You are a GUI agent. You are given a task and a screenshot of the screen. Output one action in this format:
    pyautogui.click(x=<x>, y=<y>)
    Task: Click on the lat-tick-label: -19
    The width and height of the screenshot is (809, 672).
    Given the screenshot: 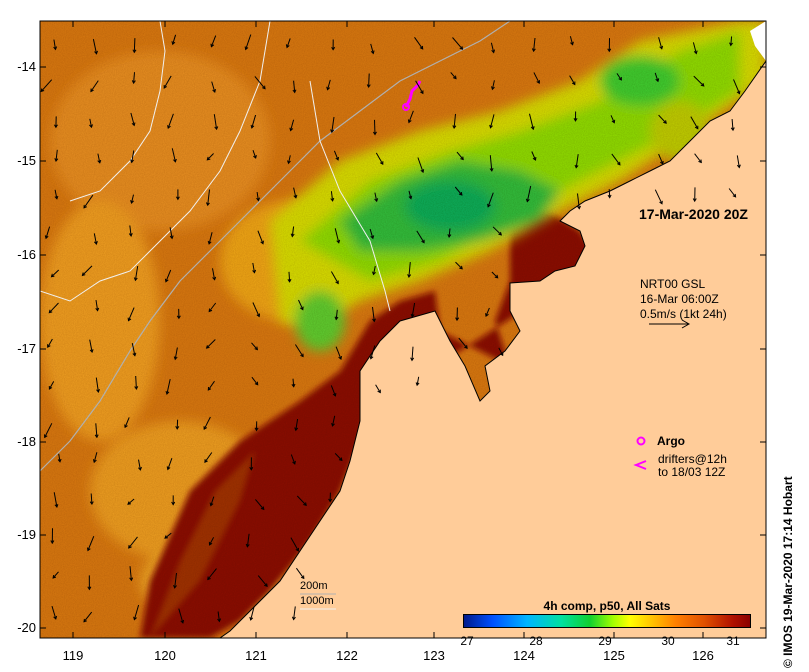 What is the action you would take?
    pyautogui.click(x=26, y=534)
    